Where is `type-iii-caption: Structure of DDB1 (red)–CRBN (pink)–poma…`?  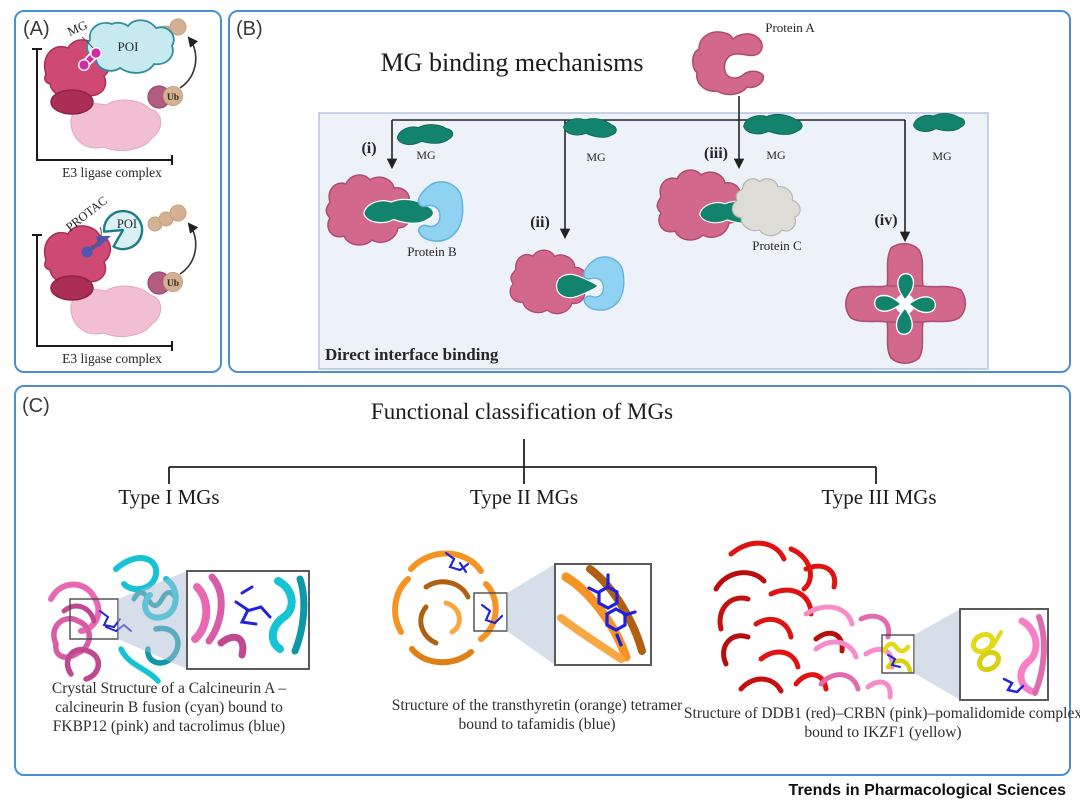 type-iii-caption: Structure of DDB1 (red)–CRBN (pink)–poma… is located at coordinates (881, 723).